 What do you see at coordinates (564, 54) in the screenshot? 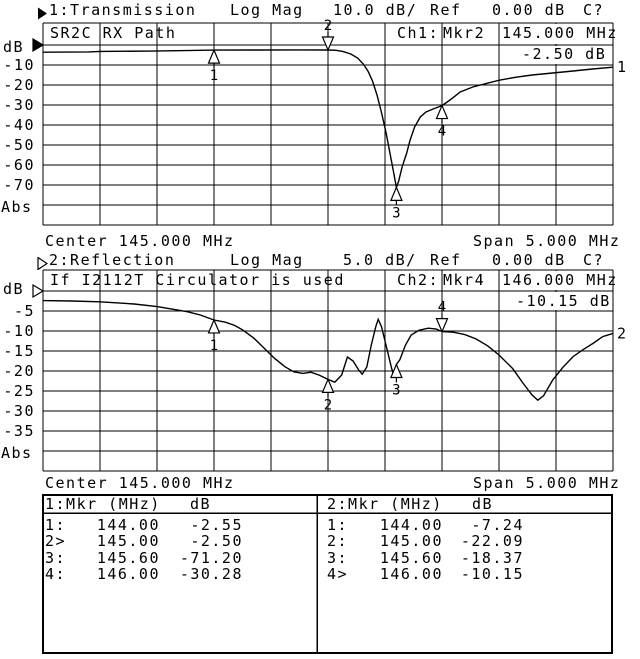
I see `ch1-readout-value: -2.50 dB` at bounding box center [564, 54].